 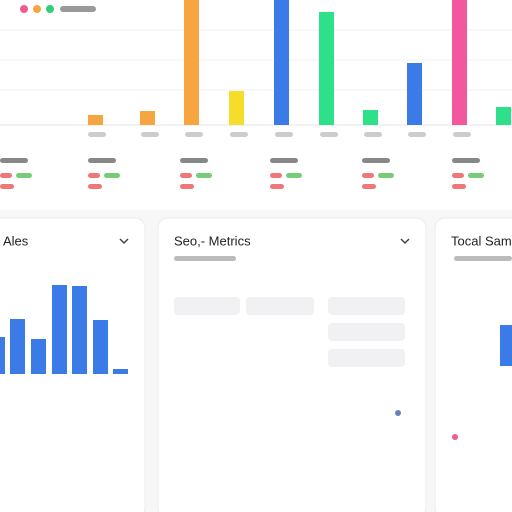 What do you see at coordinates (16, 240) in the screenshot?
I see `panel-title: Ales` at bounding box center [16, 240].